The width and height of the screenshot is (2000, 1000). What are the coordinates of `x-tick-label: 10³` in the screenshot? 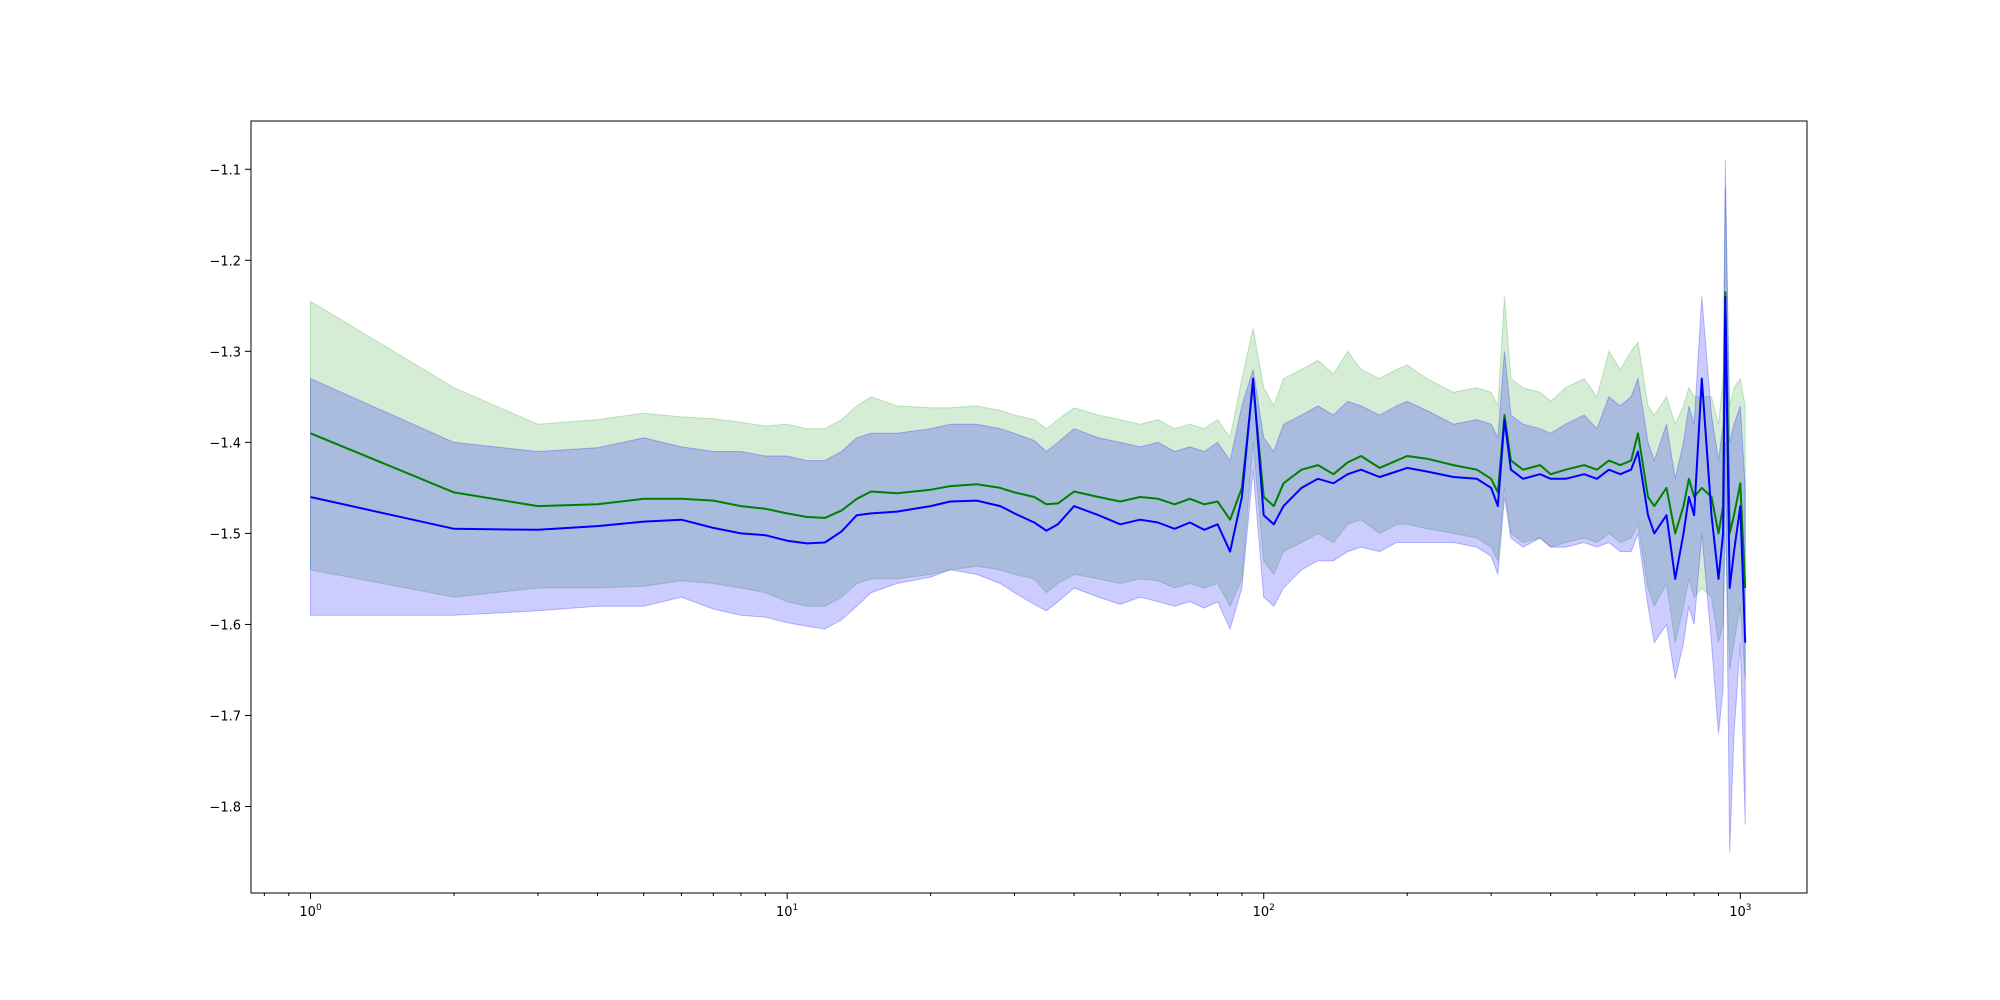 It's located at (1740, 911).